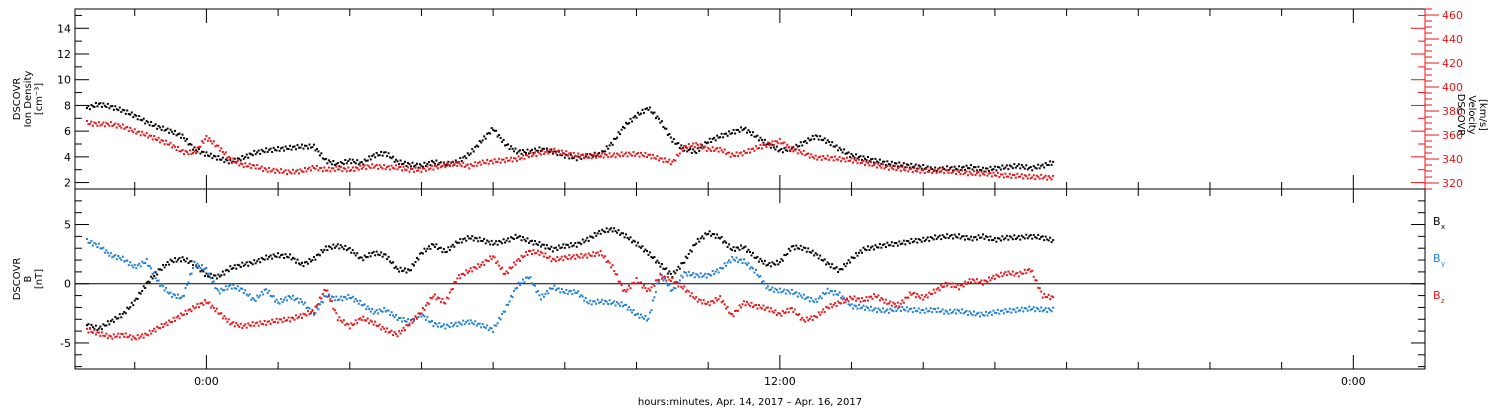 This screenshot has height=410, width=1500. I want to click on panel-top-y2-tick-label: 420, so click(1452, 63).